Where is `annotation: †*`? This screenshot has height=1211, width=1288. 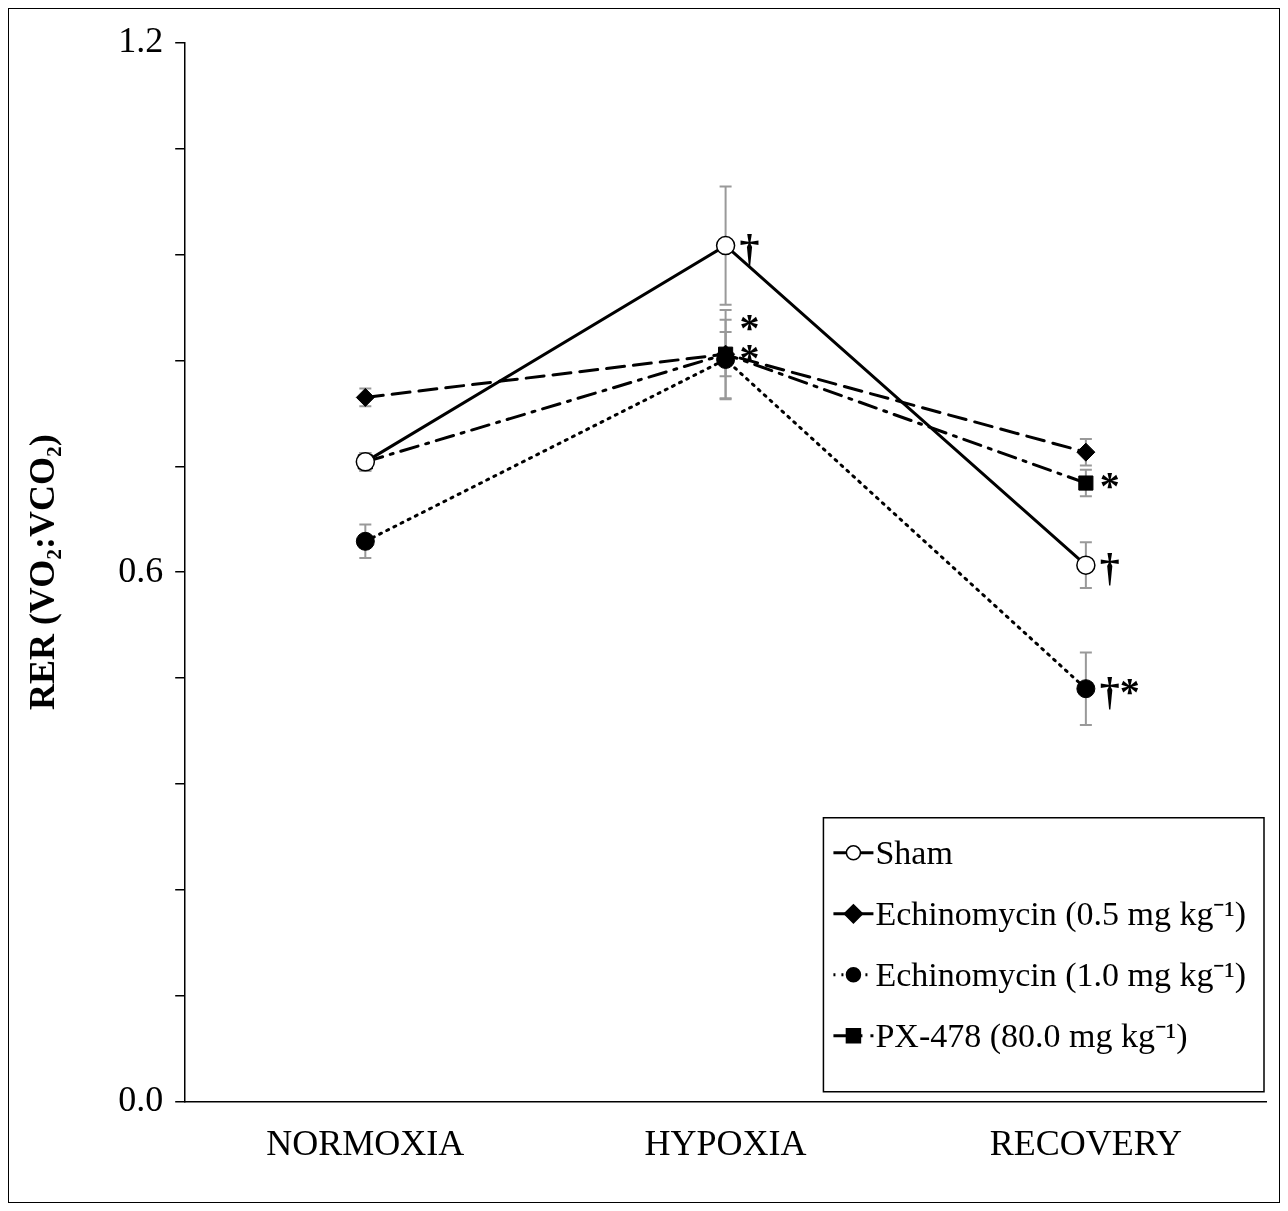
annotation: †* is located at coordinates (1119, 692).